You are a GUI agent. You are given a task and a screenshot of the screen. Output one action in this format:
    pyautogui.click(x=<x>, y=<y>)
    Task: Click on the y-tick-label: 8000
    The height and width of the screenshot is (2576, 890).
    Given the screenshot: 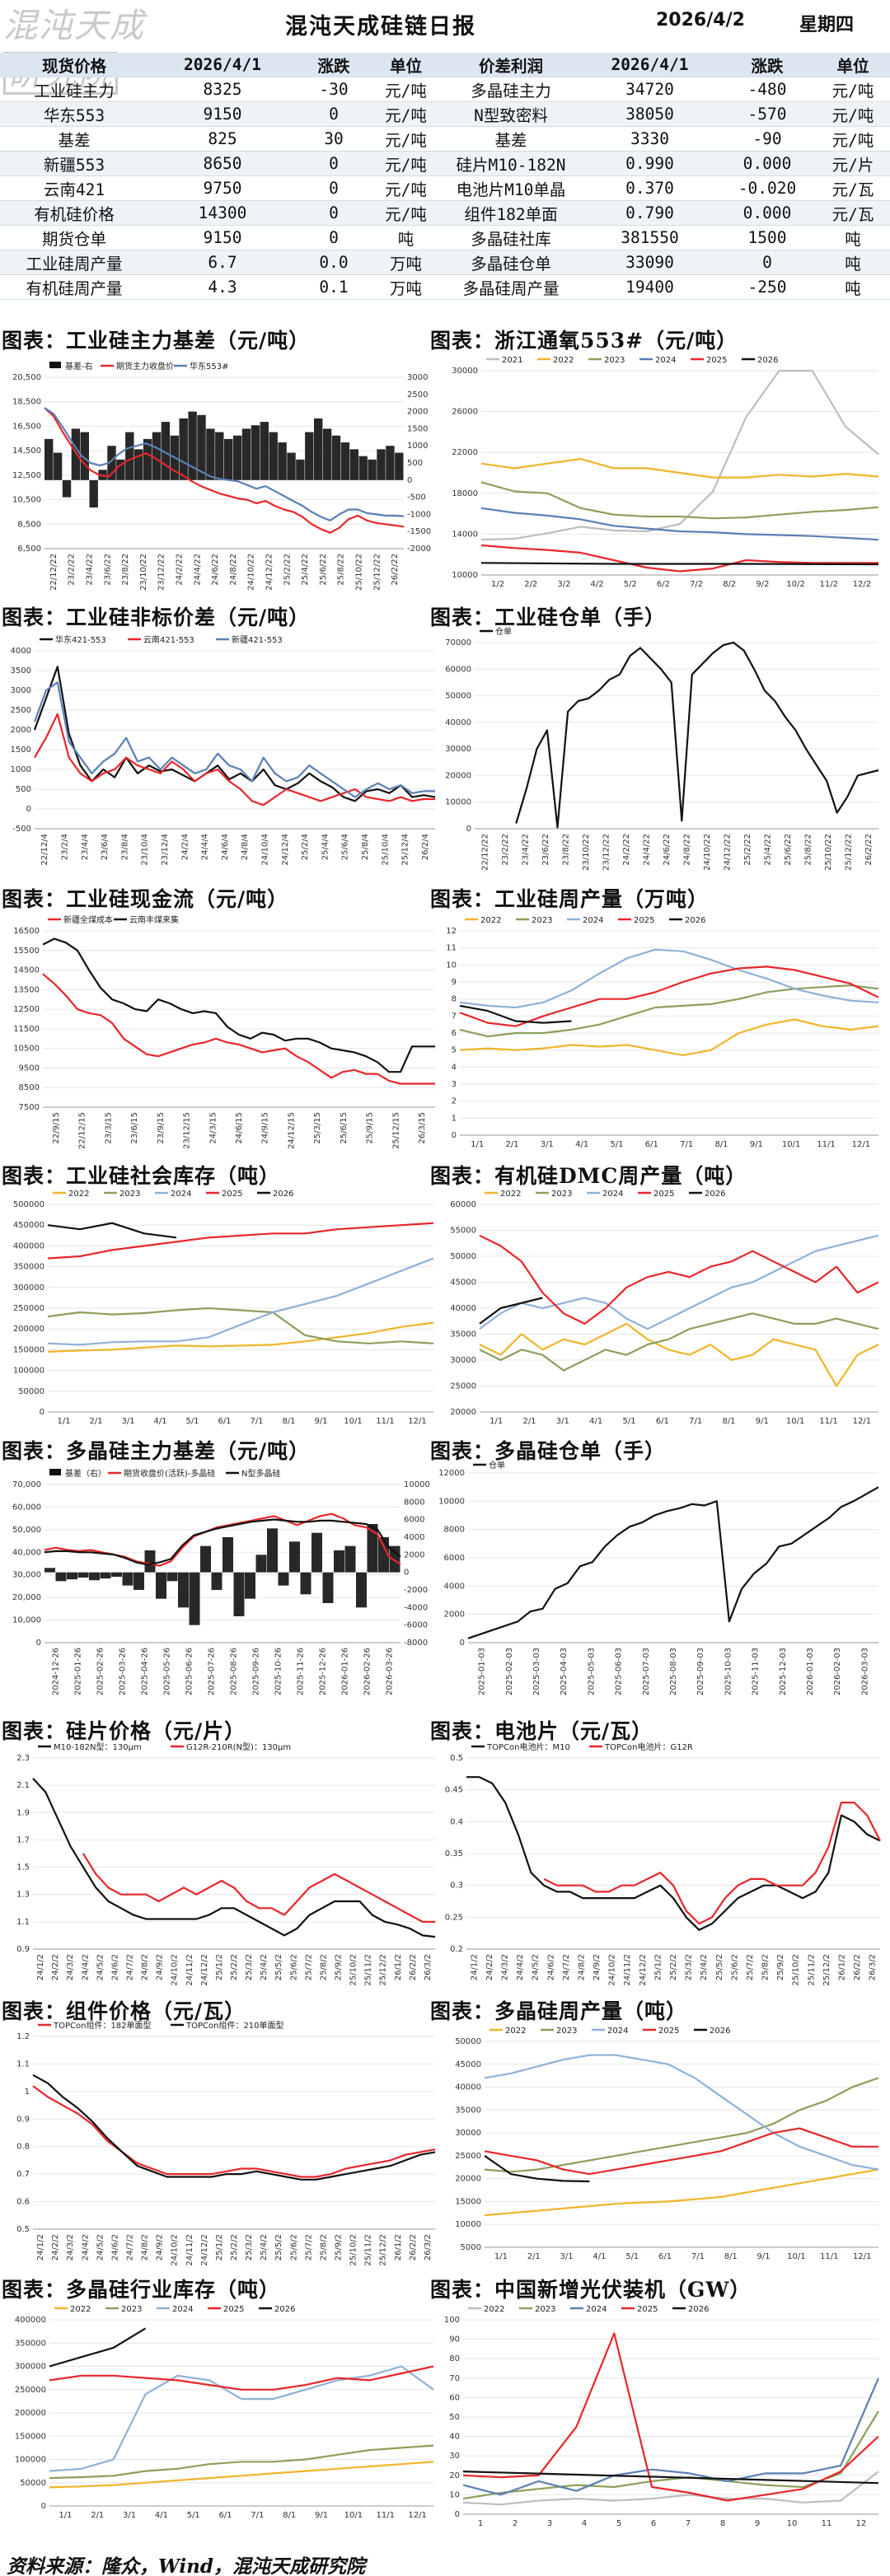 What is the action you would take?
    pyautogui.click(x=454, y=1530)
    